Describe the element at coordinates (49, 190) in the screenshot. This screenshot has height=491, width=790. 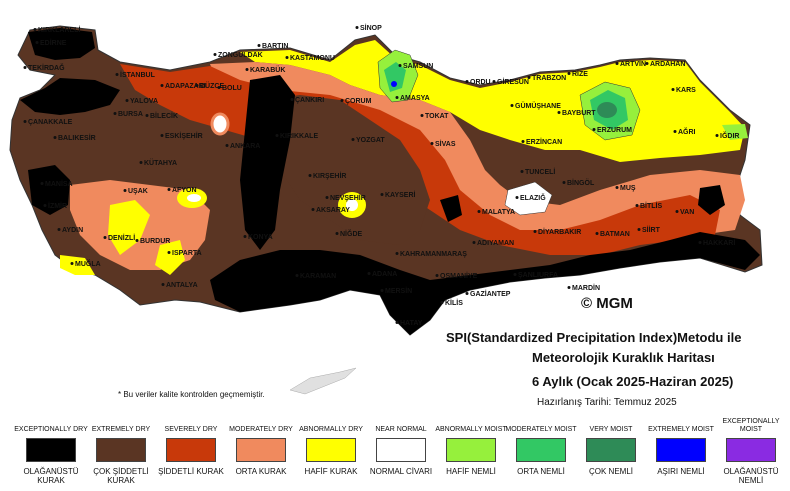
I see `region-exceptionally-dry-west` at that location.